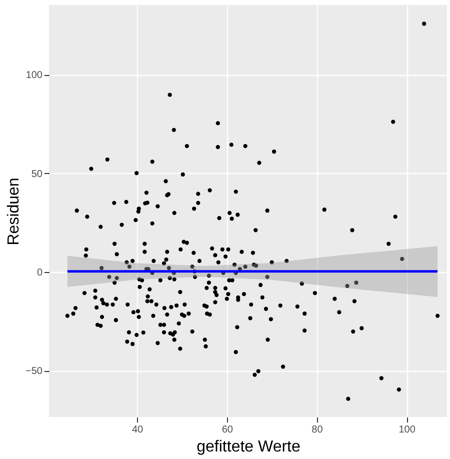 Image resolution: width=450 pixels, height=459 pixels. What do you see at coordinates (407, 430) in the screenshot?
I see `x-tick-label: 100` at bounding box center [407, 430].